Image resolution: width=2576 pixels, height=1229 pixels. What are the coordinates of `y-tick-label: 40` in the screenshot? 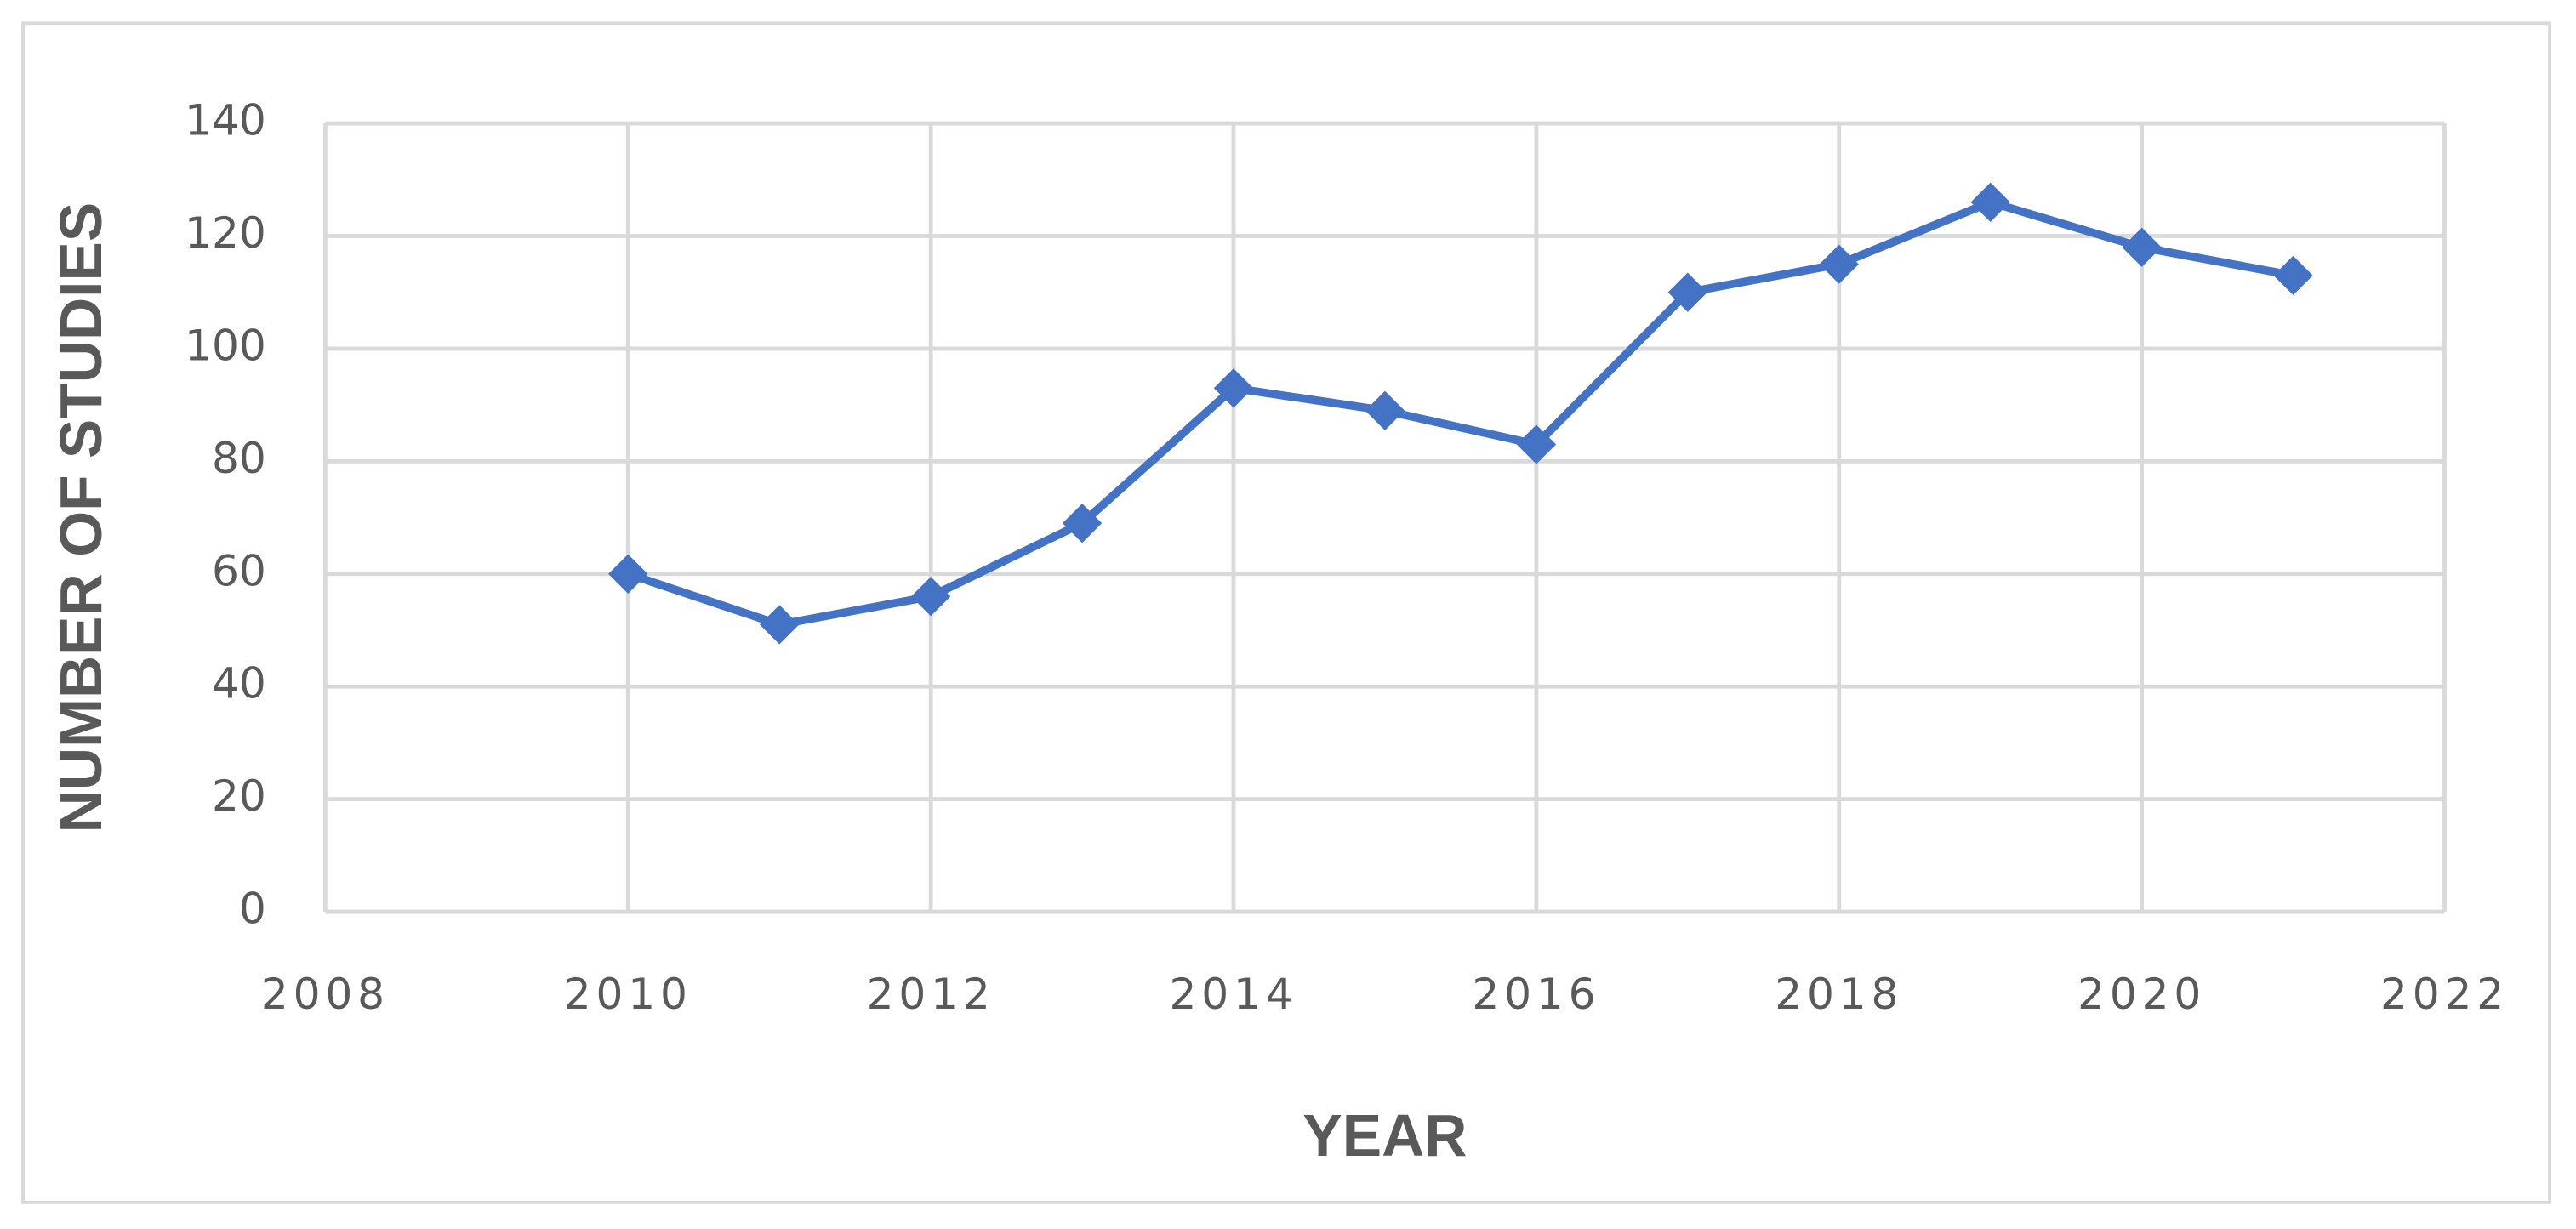 It's located at (239, 683).